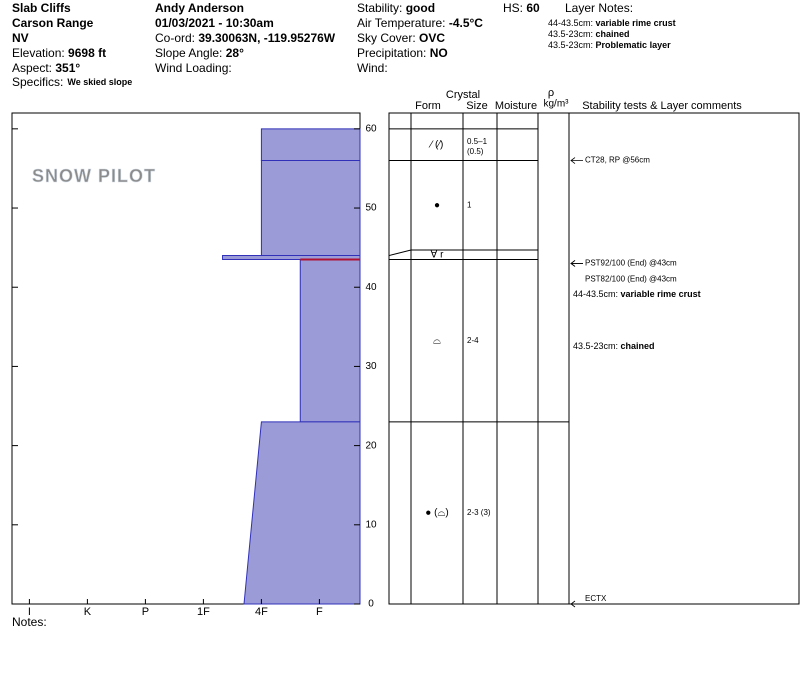 This screenshot has height=676, width=800. What do you see at coordinates (438, 254) in the screenshot?
I see `grain-form: ∀ r` at bounding box center [438, 254].